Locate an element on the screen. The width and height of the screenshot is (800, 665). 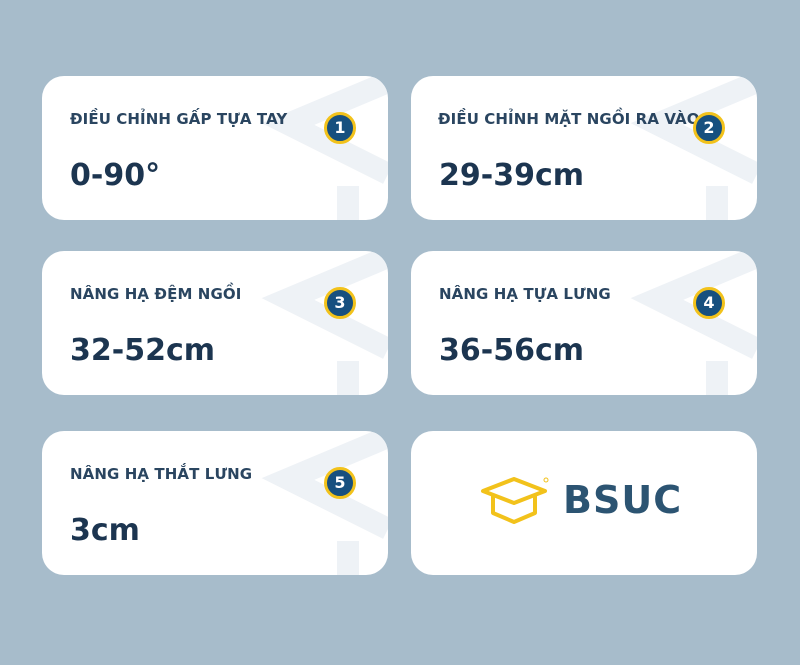
number-badge: 2 is located at coordinates (709, 128).